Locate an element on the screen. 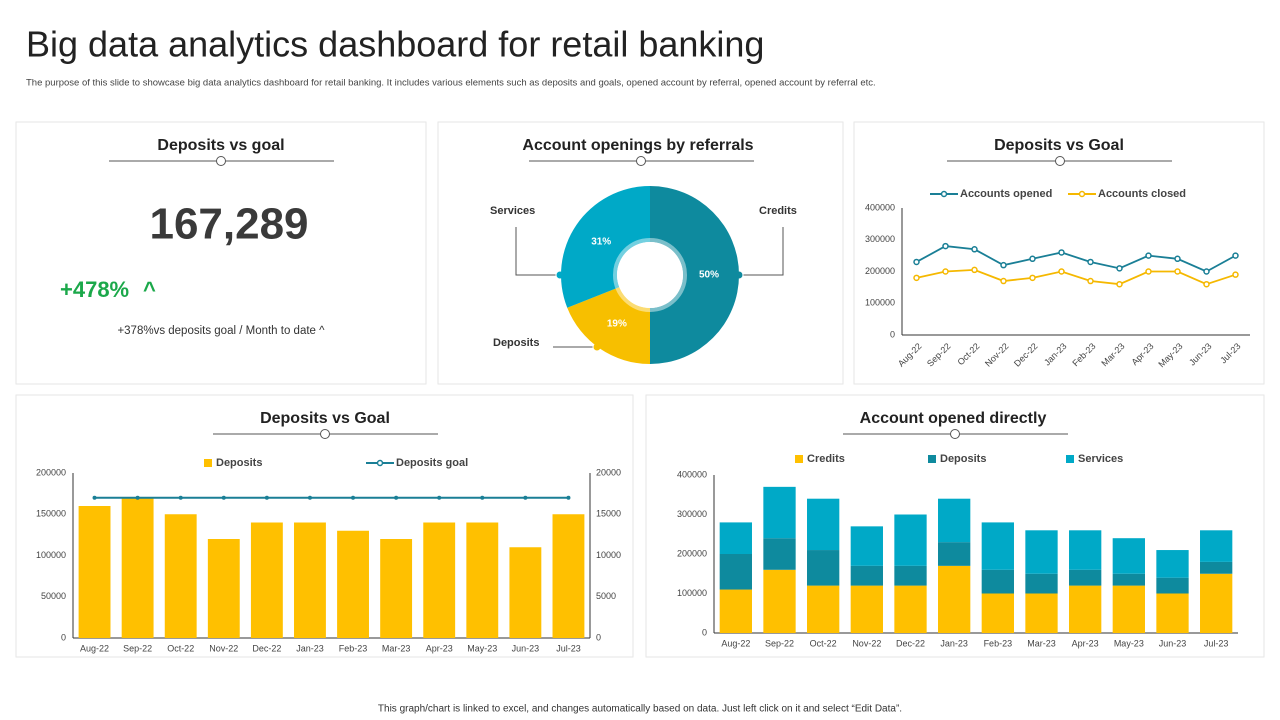  pie-value-label: 50% is located at coordinates (709, 275).